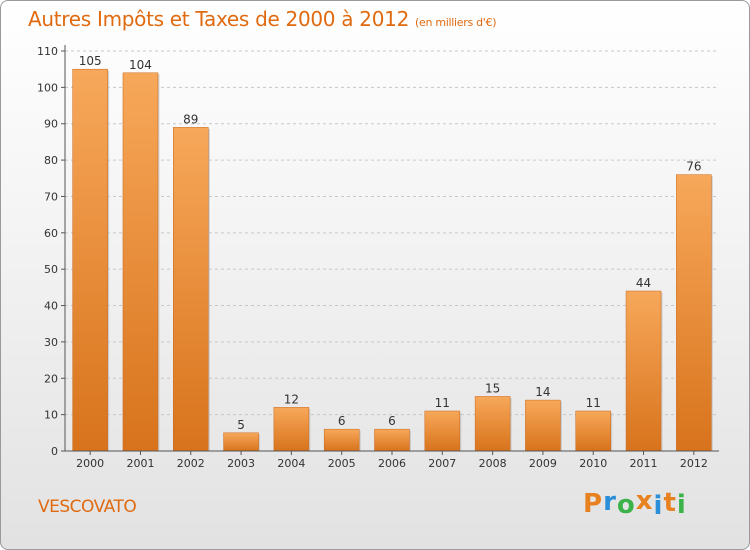 This screenshot has height=550, width=750. I want to click on bar-value-label: 5, so click(241, 425).